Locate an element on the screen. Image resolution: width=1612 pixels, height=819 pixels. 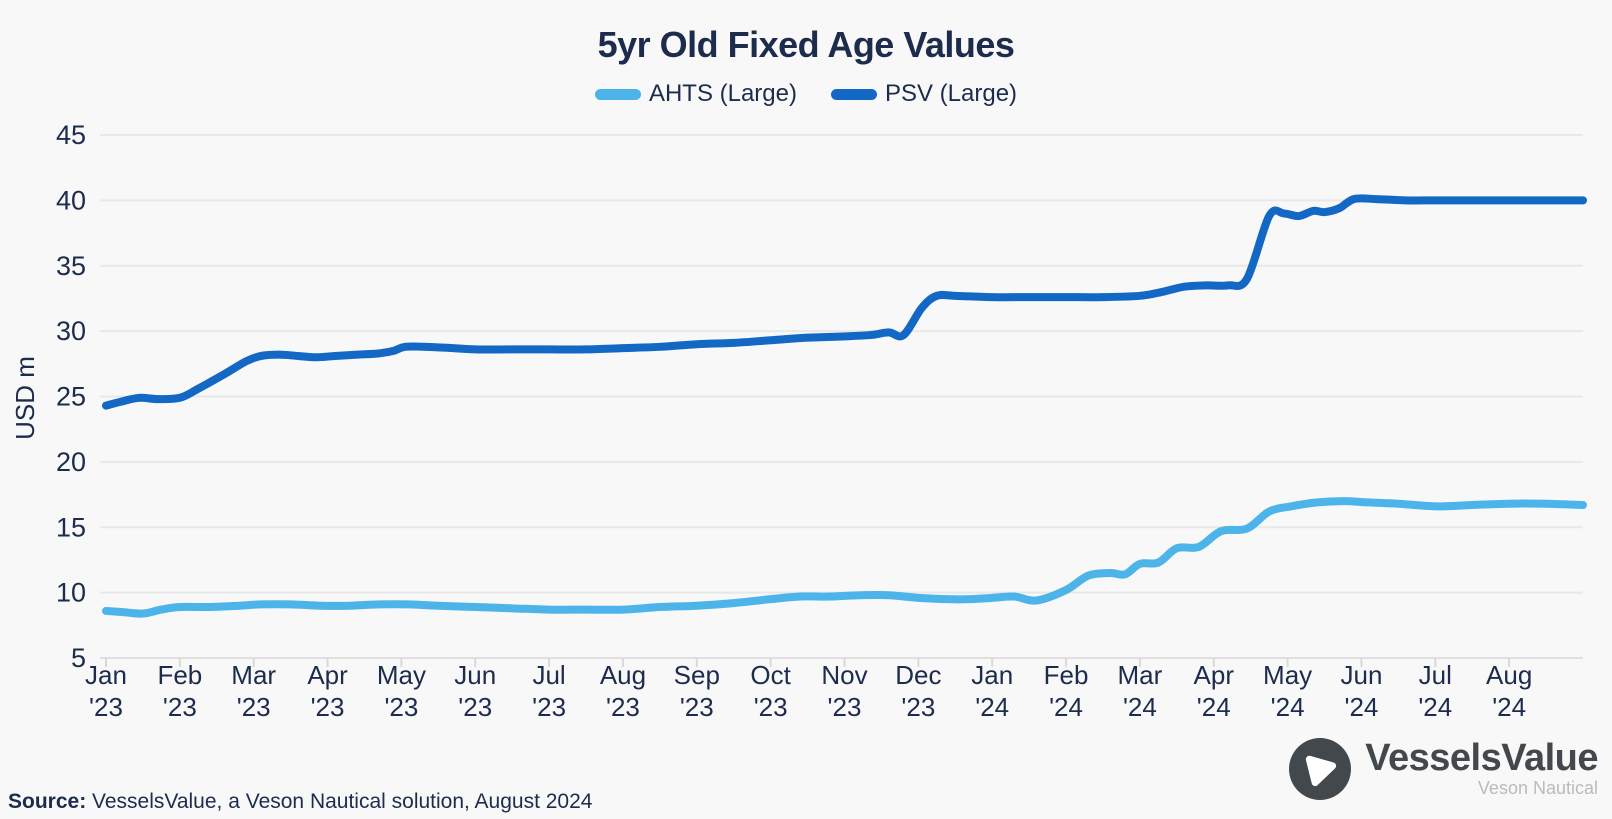
x-tick-label: Aug '24 is located at coordinates (1509, 691).